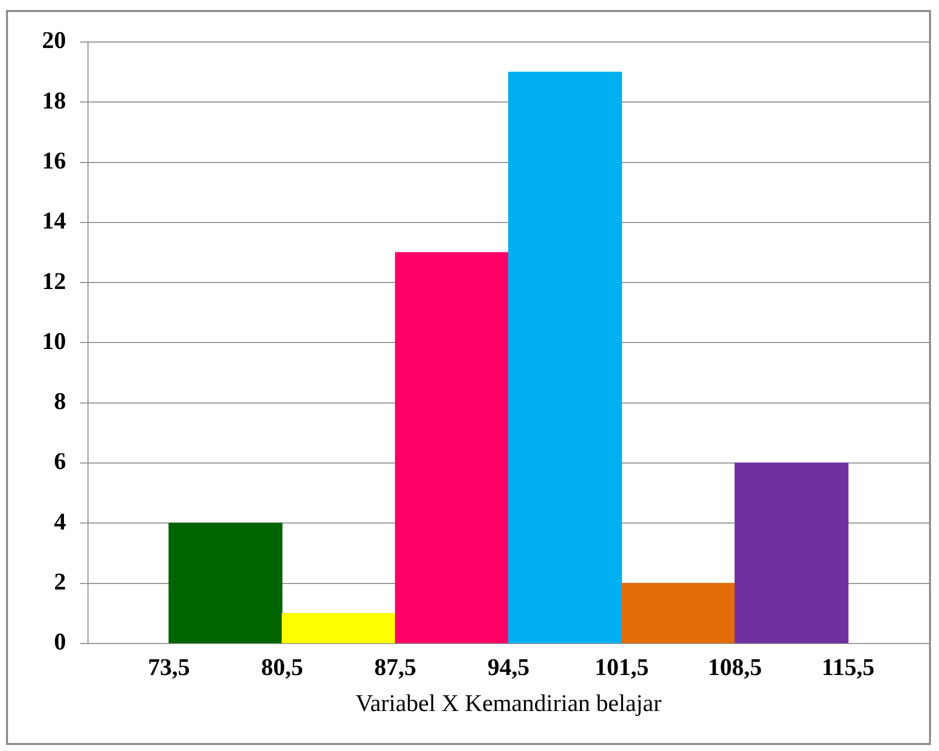 The width and height of the screenshot is (939, 751). What do you see at coordinates (848, 668) in the screenshot?
I see `x-tick-label: 115,5` at bounding box center [848, 668].